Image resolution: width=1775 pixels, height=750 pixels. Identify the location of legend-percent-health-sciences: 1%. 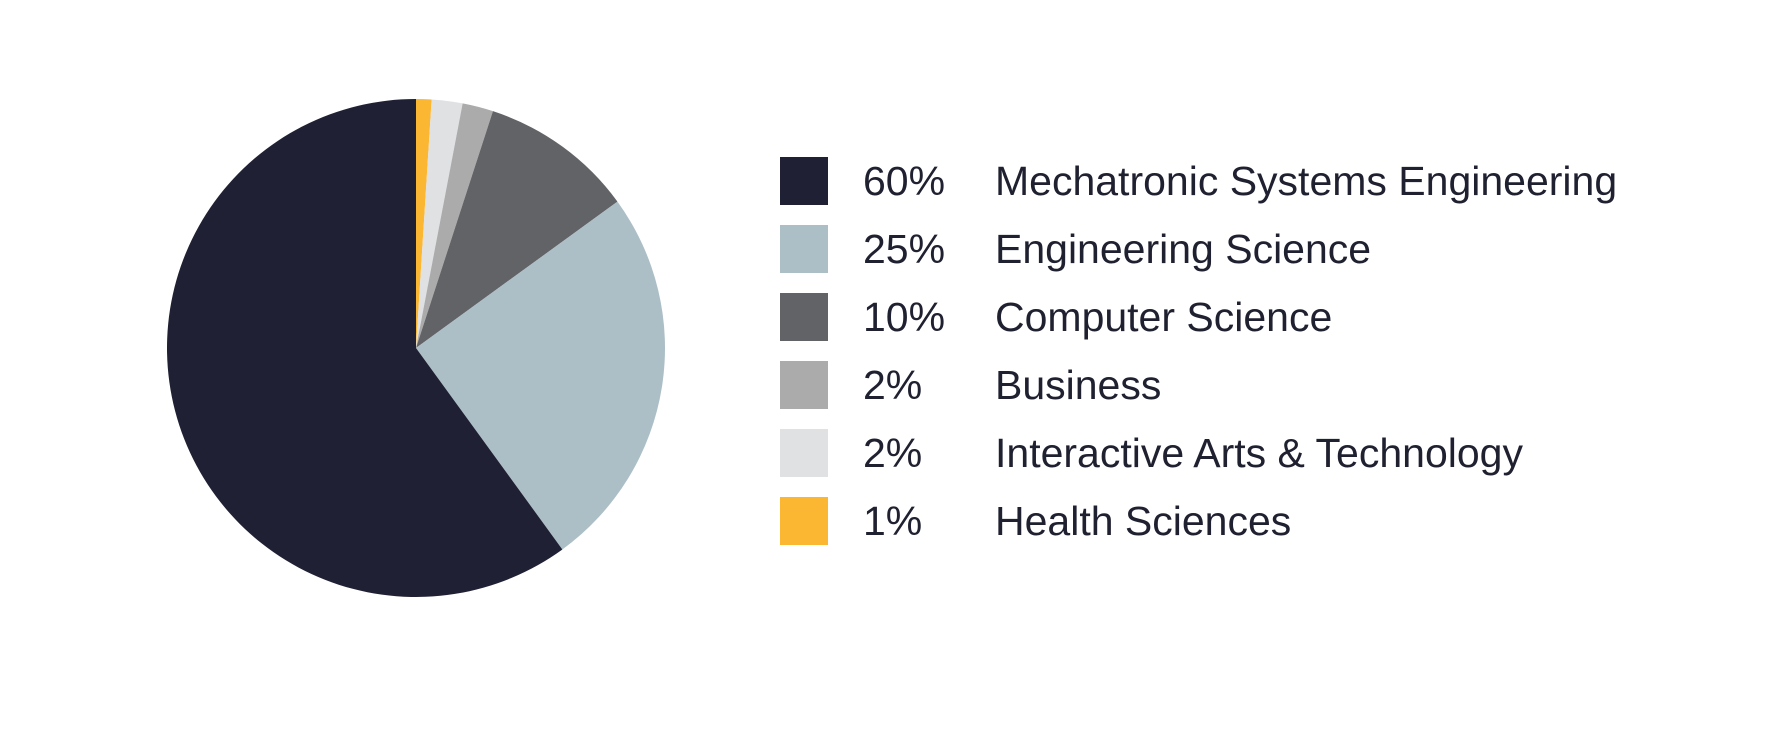
(893, 520).